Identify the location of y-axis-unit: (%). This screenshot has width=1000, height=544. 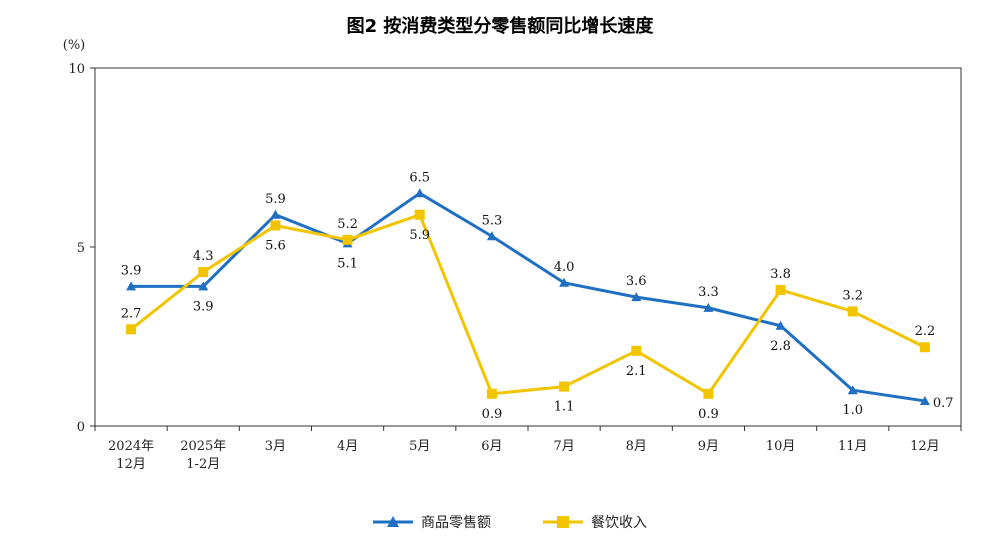
(74, 45).